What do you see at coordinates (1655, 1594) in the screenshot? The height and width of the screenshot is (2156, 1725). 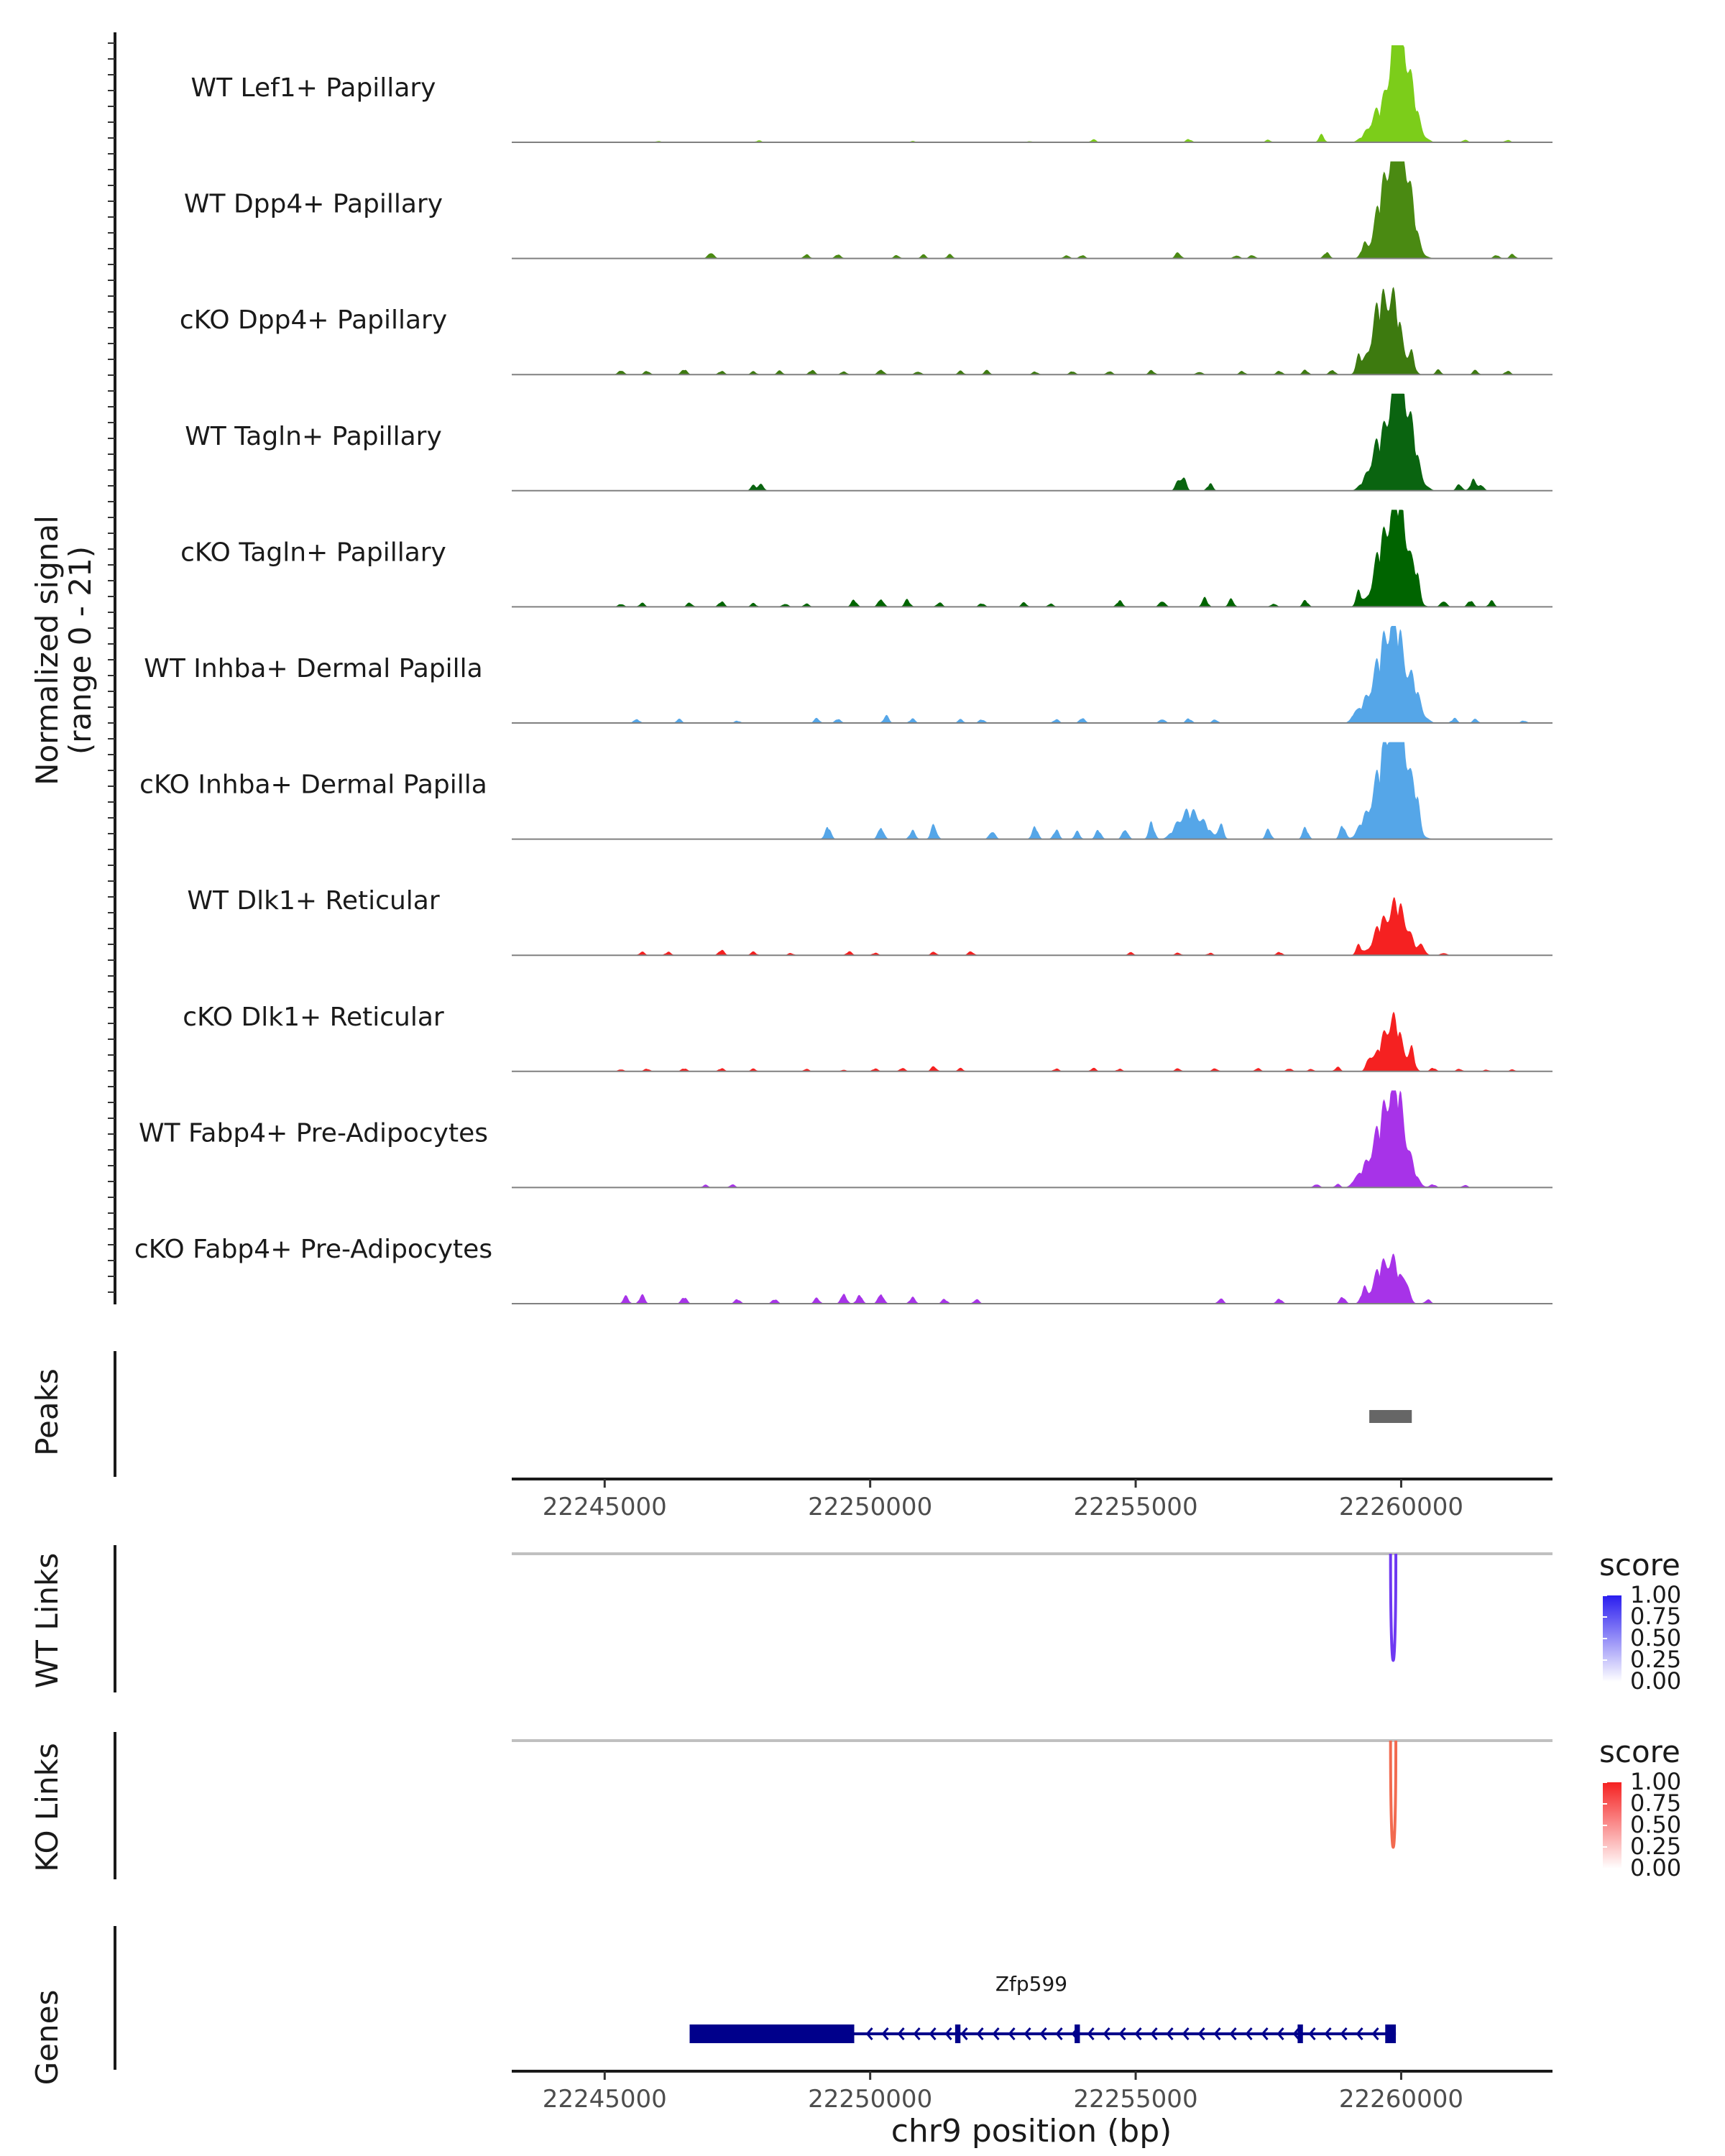 I see `legend-tick-label: 1.00` at bounding box center [1655, 1594].